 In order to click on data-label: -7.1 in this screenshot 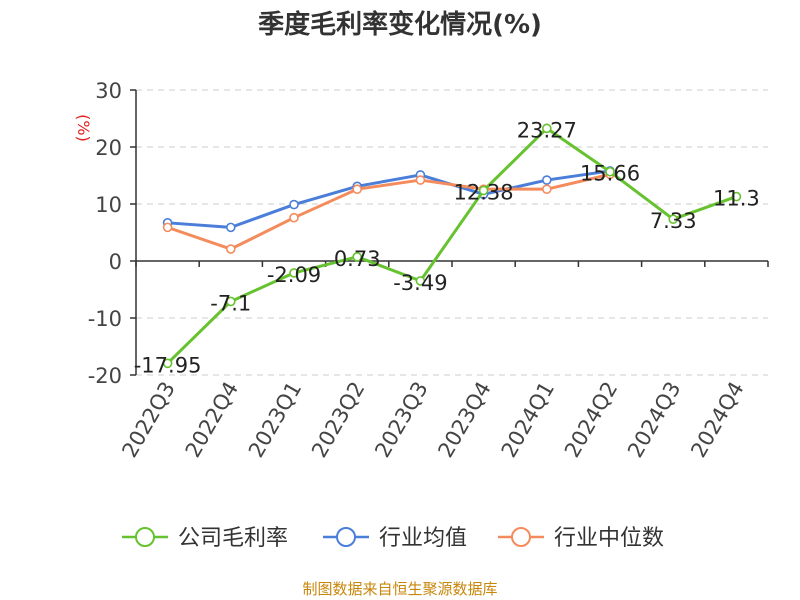, I will do `click(230, 303)`.